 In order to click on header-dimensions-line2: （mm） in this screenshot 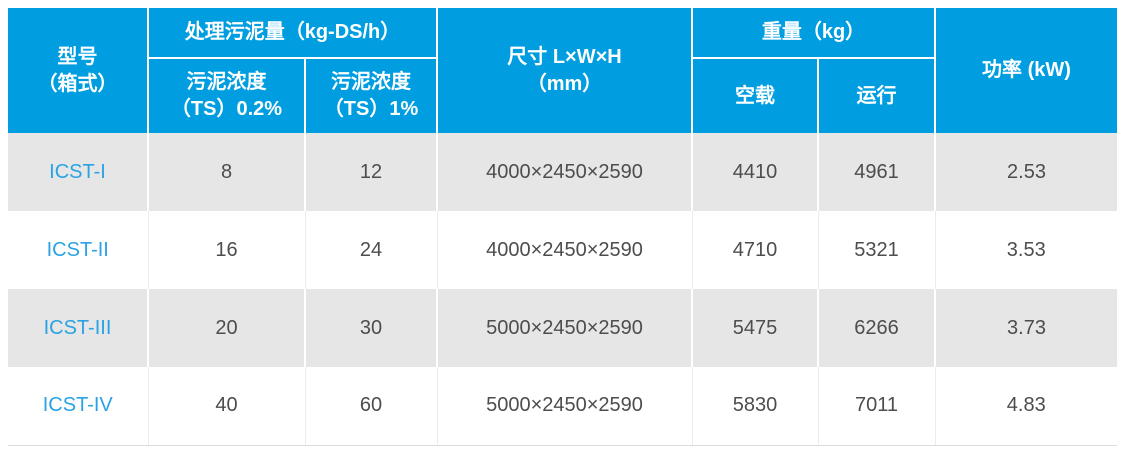, I will do `click(564, 83)`.